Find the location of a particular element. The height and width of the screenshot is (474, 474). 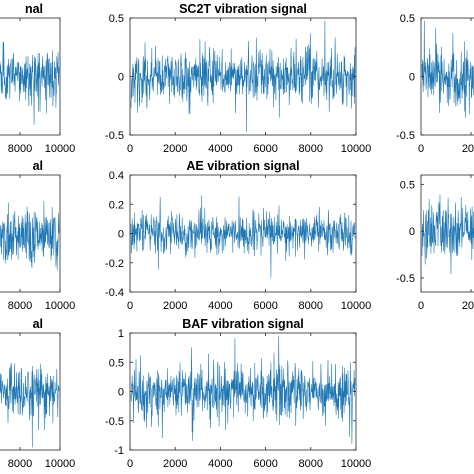

chart-title: BAF vibration signal is located at coordinates (243, 324).